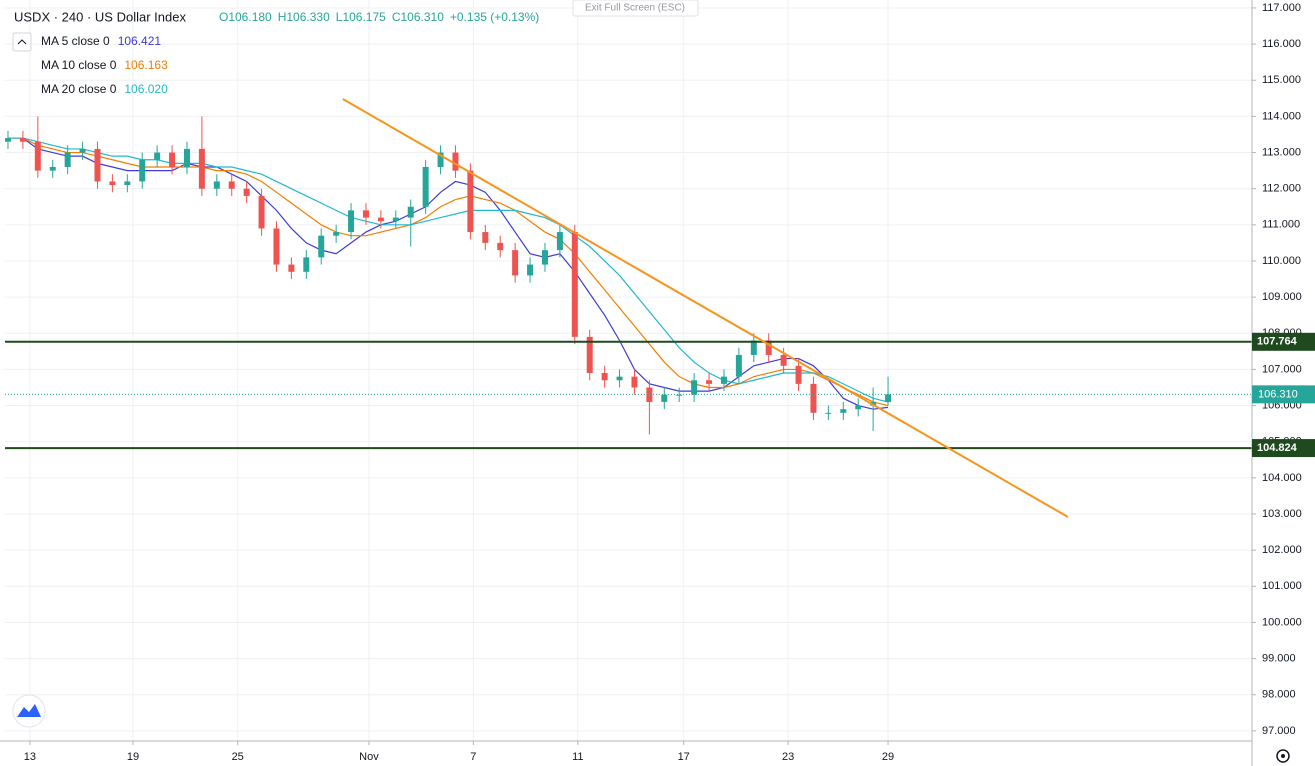 The image size is (1315, 766). I want to click on logo-mark, so click(29, 710).